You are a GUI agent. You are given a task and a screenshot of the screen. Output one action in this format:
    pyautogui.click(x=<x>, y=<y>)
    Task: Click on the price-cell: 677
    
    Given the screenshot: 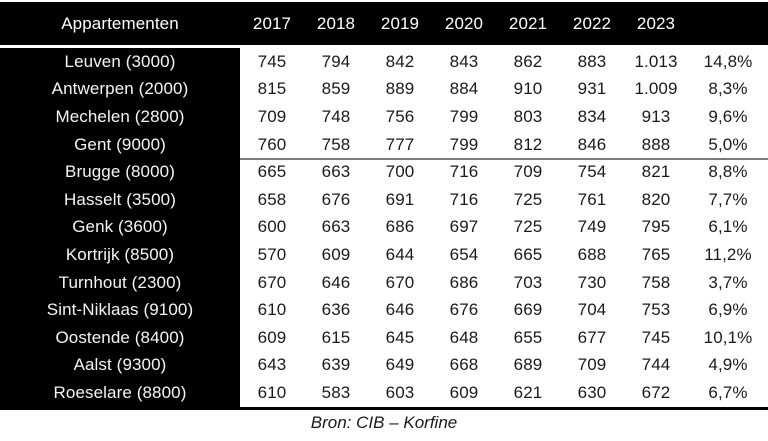 What is the action you would take?
    pyautogui.click(x=592, y=337)
    